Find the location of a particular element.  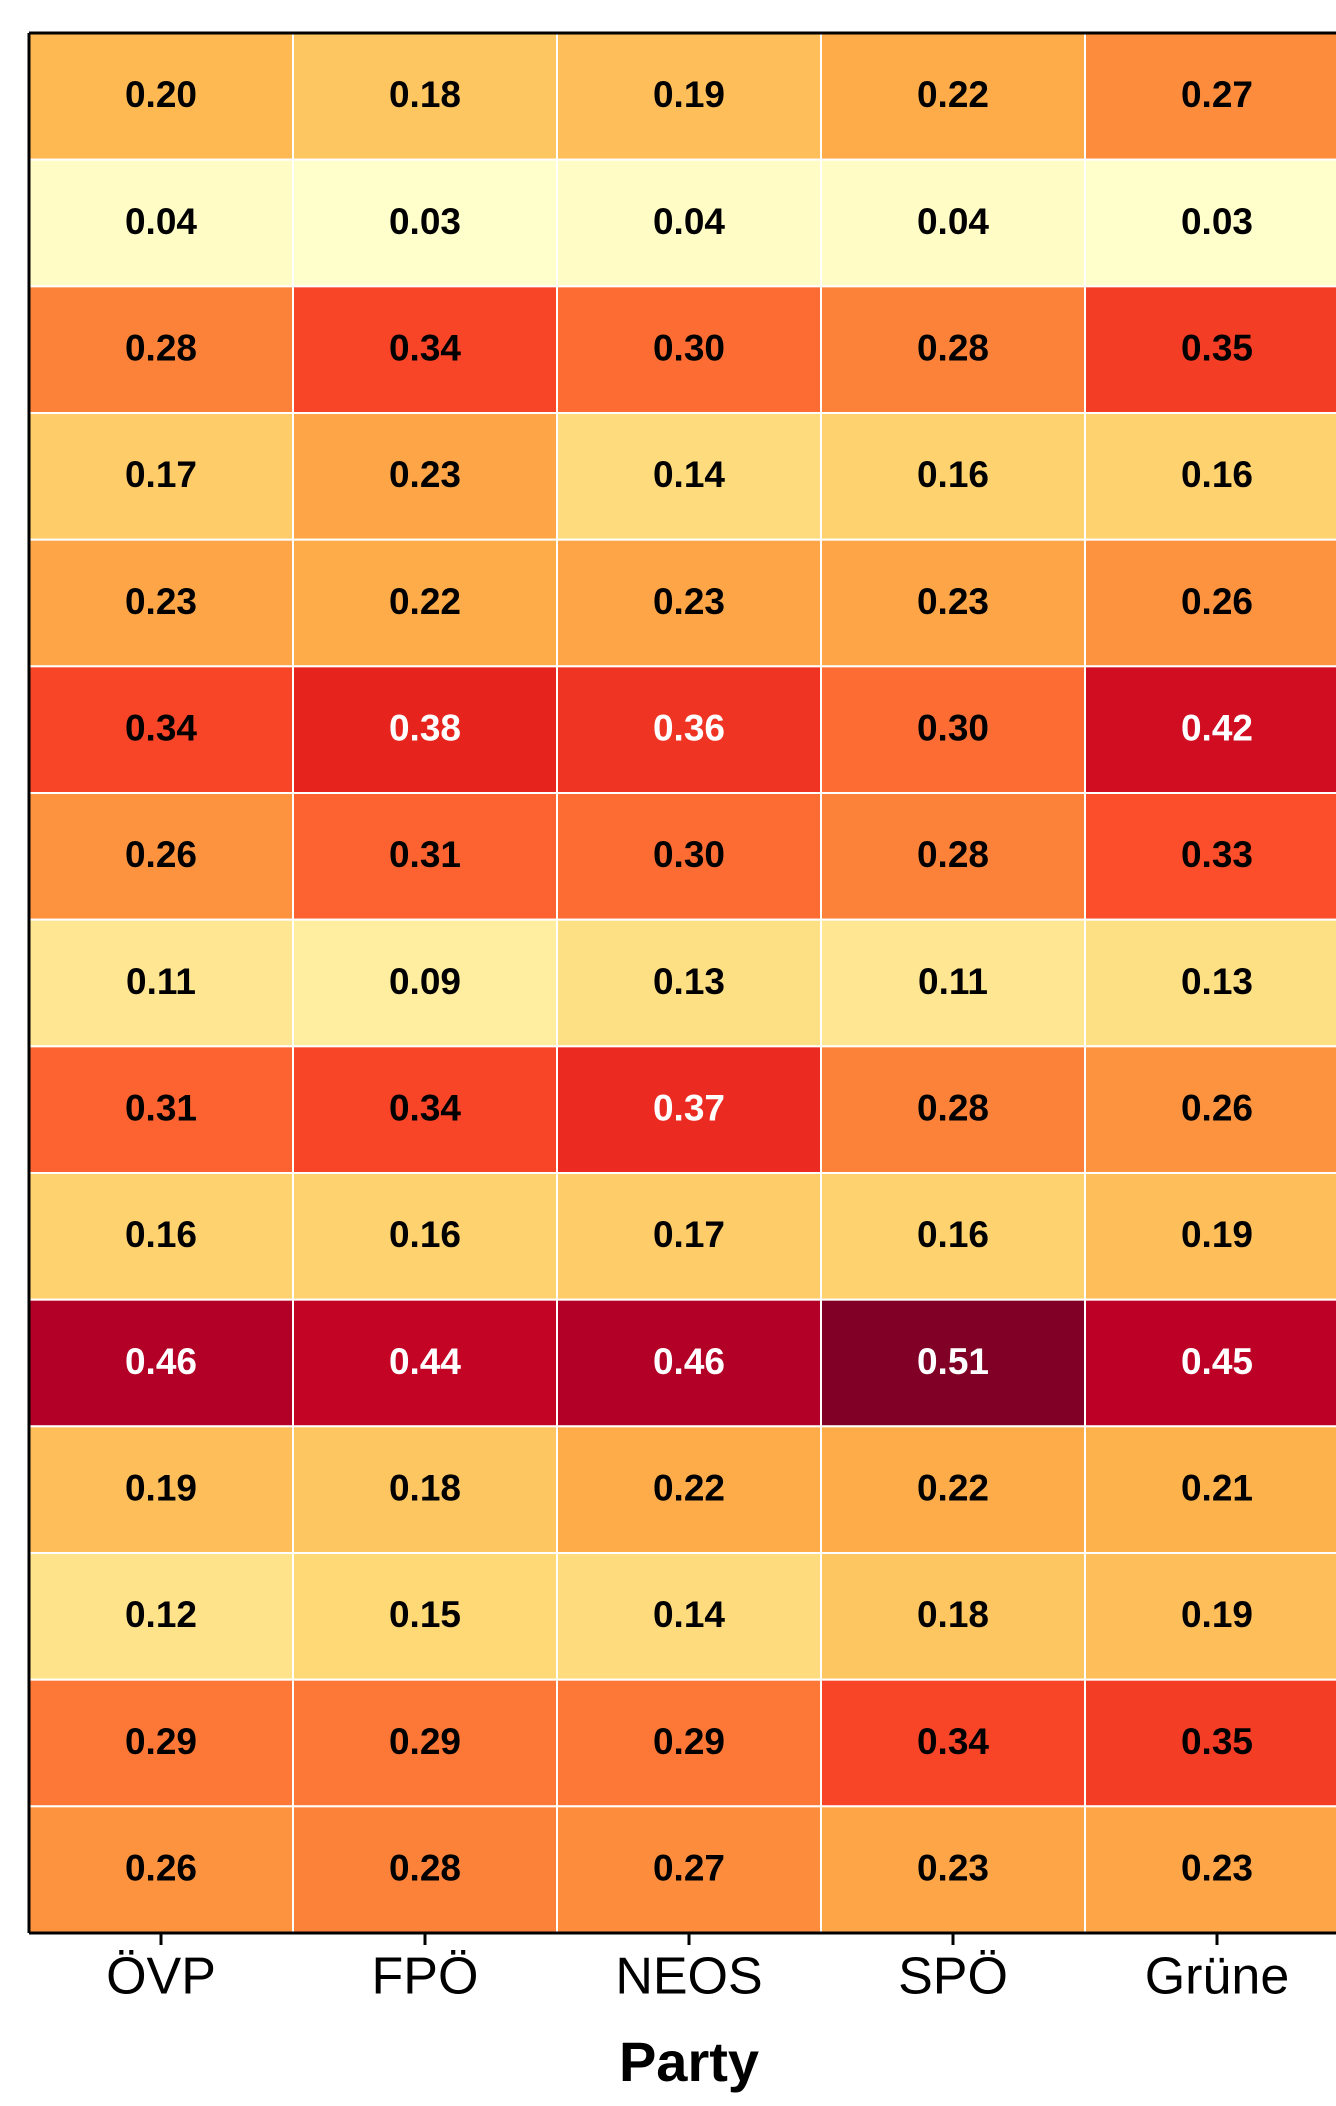

x-tick-label: SPÖ is located at coordinates (953, 1977).